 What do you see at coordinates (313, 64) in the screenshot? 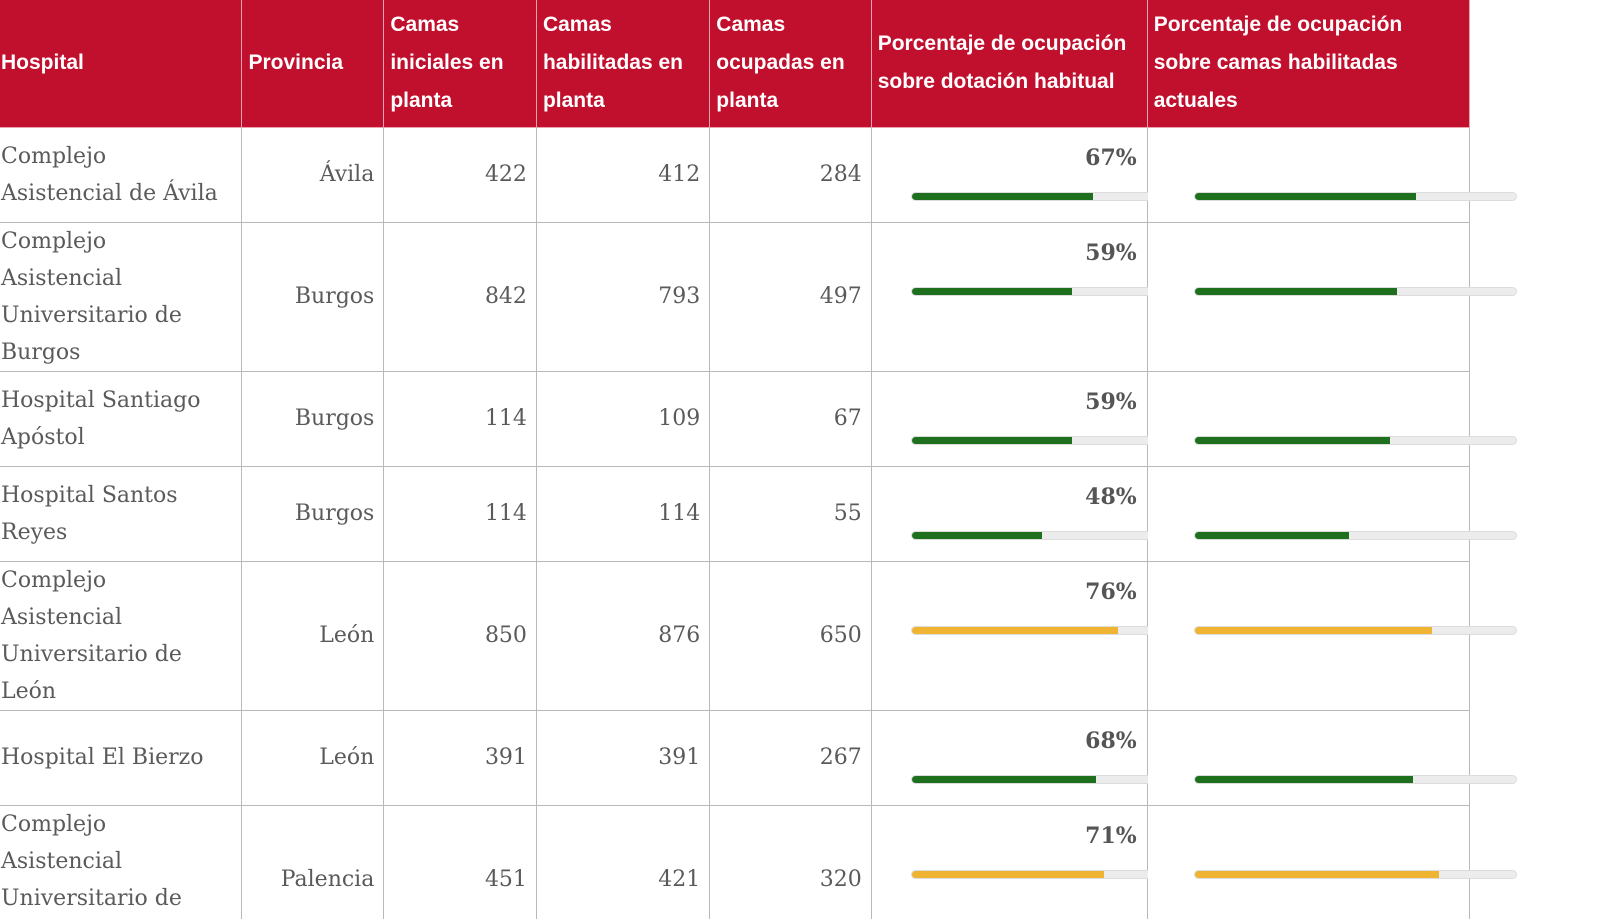
I see `header-provincia: Provincia` at bounding box center [313, 64].